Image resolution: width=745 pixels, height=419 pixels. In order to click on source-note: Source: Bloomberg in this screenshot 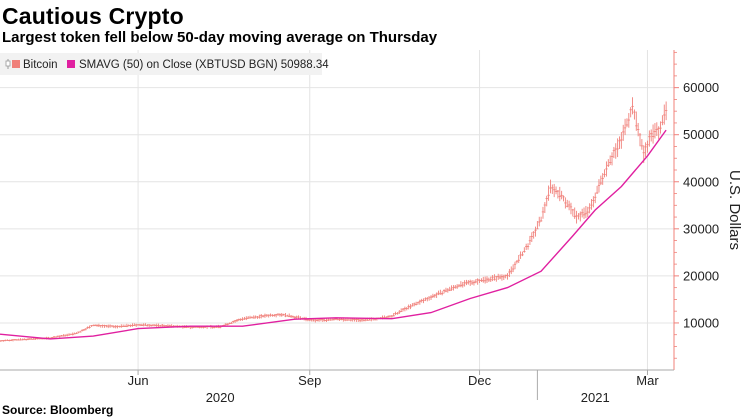, I will do `click(58, 410)`.